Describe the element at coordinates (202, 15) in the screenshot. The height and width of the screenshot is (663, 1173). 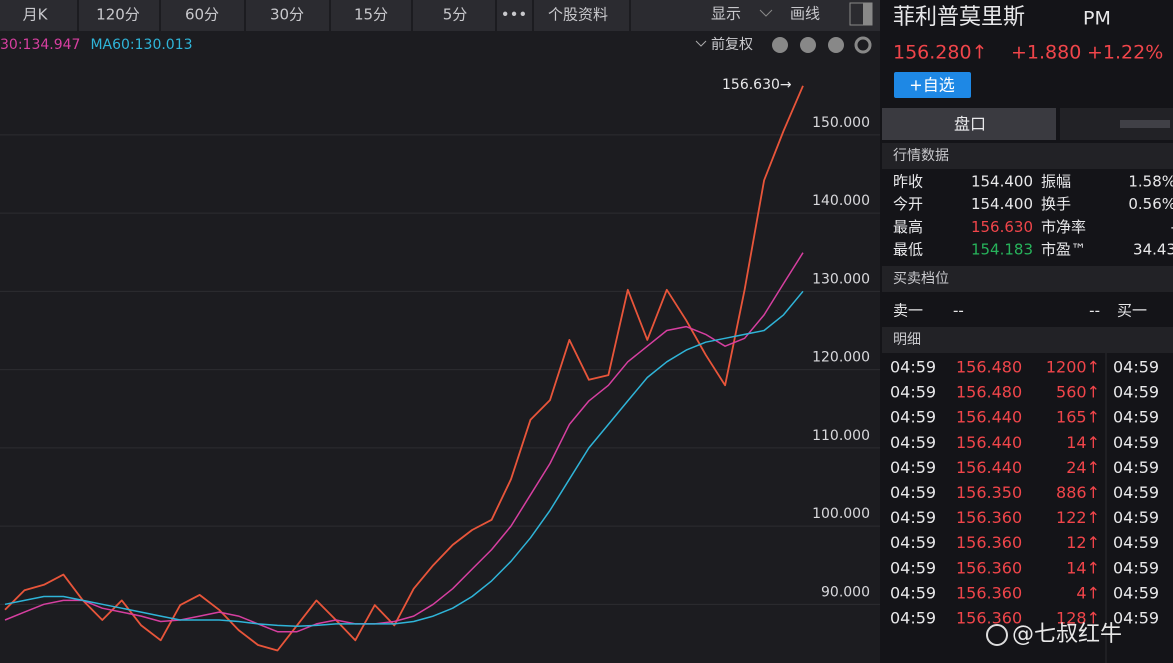
I see `toolbar-tab: 60分` at that location.